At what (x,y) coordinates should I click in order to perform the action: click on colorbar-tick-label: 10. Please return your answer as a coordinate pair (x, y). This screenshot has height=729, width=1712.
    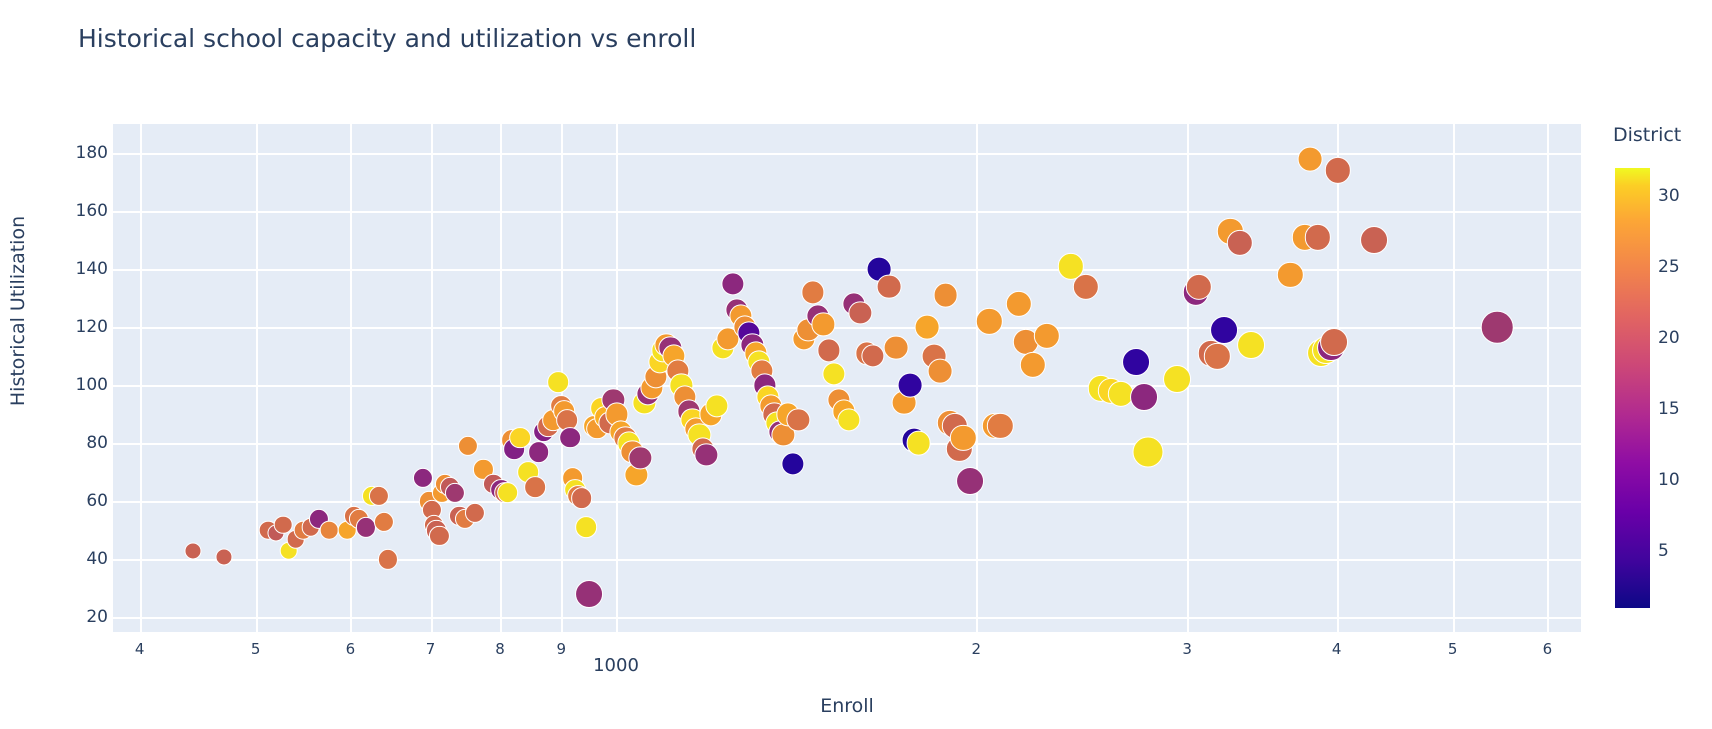
    Looking at the image, I should click on (1669, 480).